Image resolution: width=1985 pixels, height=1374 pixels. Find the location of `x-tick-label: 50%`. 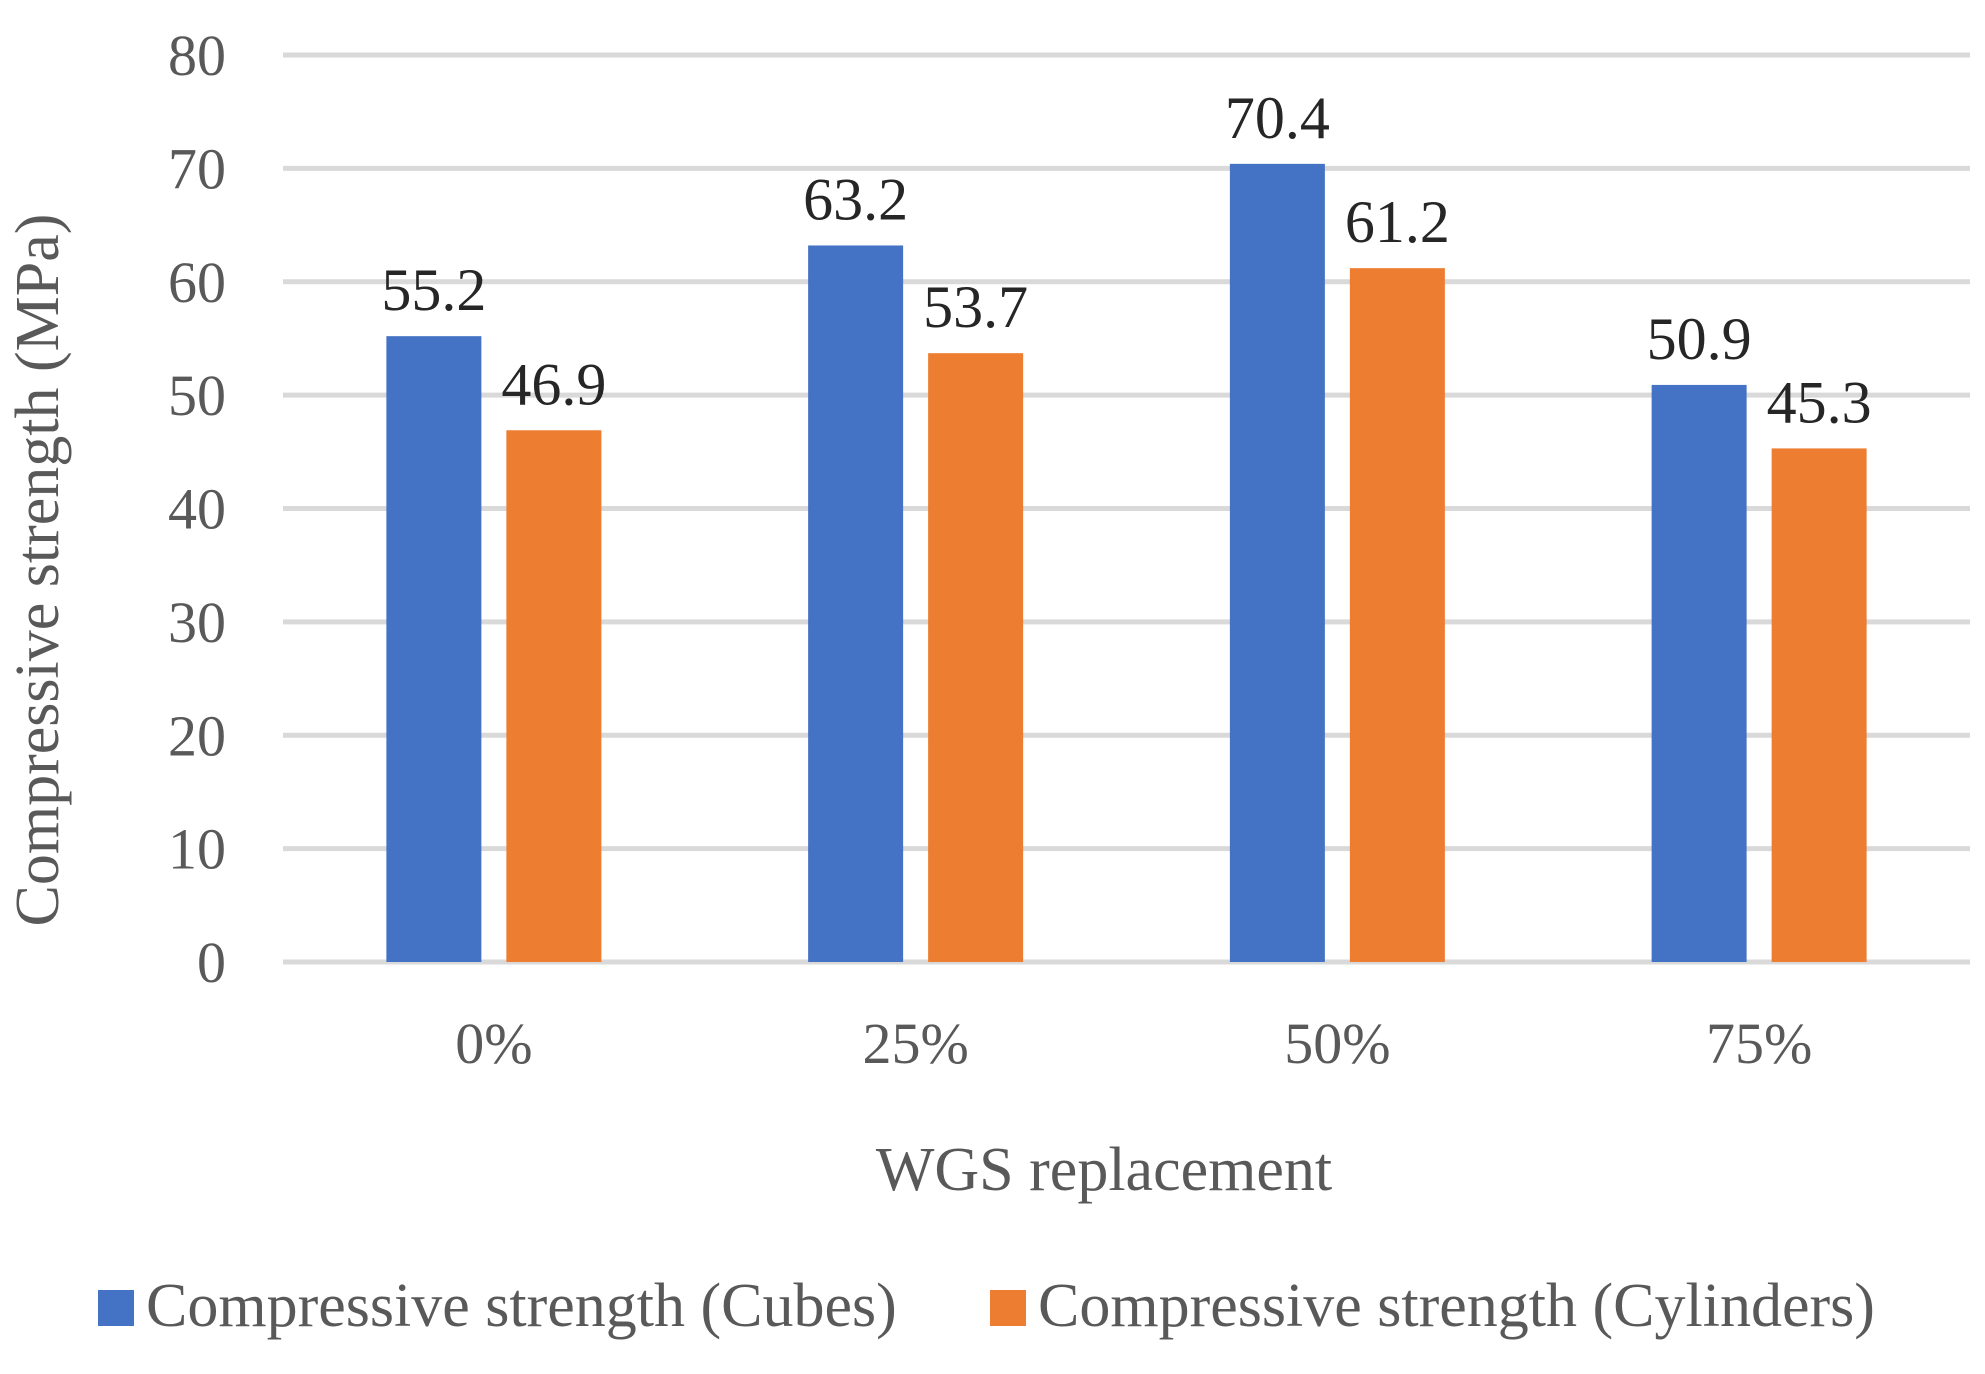

x-tick-label: 50% is located at coordinates (1337, 1043).